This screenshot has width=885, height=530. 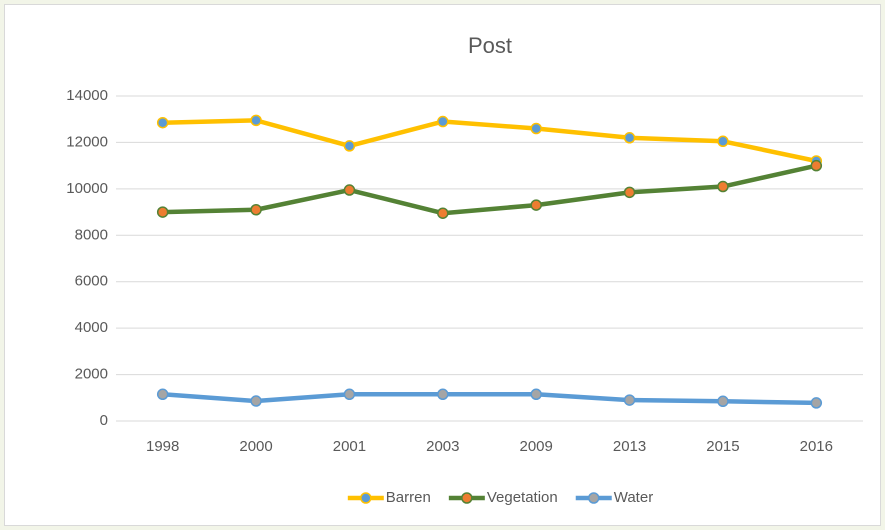 I want to click on y-tick-label: 12000, so click(x=87, y=141).